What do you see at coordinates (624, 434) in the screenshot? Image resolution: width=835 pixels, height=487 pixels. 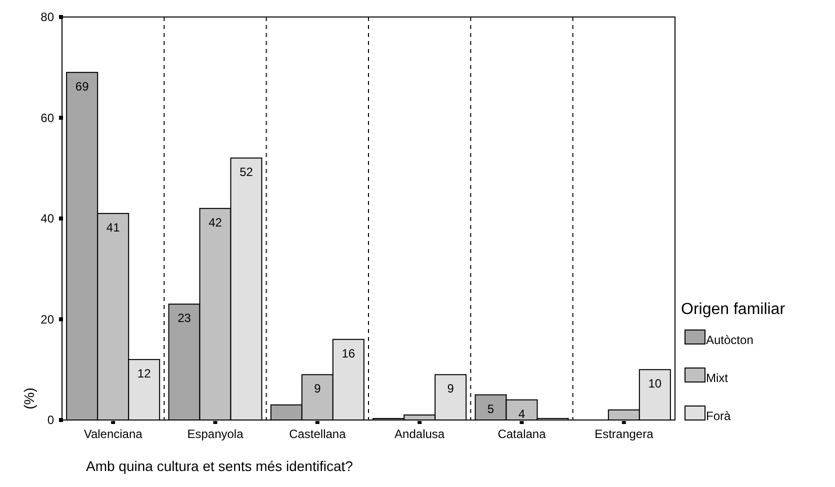 I see `x-tick-label: Estrangera` at bounding box center [624, 434].